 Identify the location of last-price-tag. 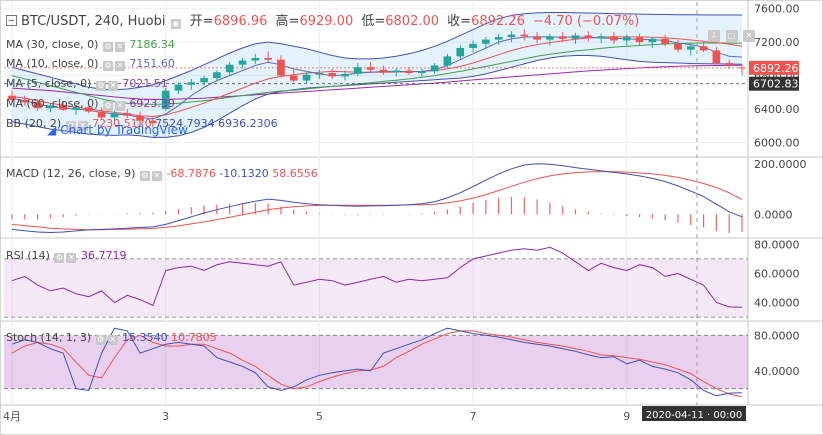
(774, 67).